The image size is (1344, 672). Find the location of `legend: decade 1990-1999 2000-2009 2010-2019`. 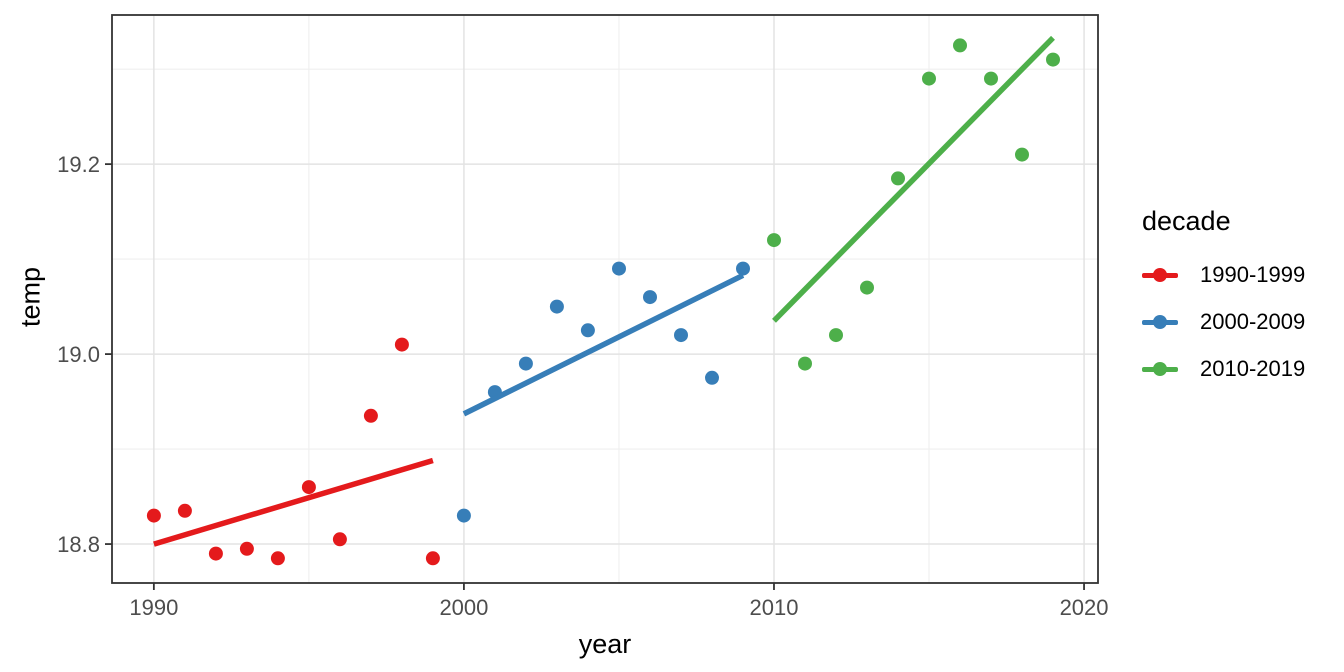

legend: decade 1990-1999 2000-2009 2010-2019 is located at coordinates (1223, 305).